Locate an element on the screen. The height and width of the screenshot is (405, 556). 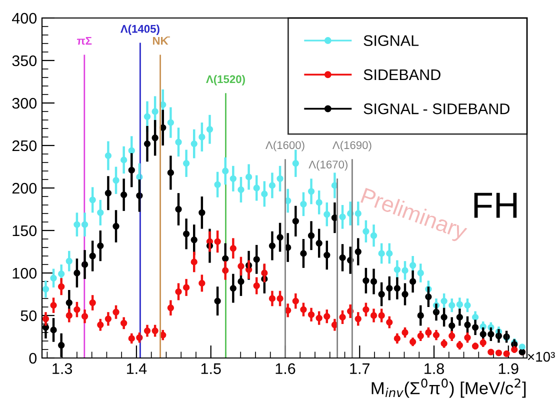
x-tick-label: 1.8 is located at coordinates (434, 368).